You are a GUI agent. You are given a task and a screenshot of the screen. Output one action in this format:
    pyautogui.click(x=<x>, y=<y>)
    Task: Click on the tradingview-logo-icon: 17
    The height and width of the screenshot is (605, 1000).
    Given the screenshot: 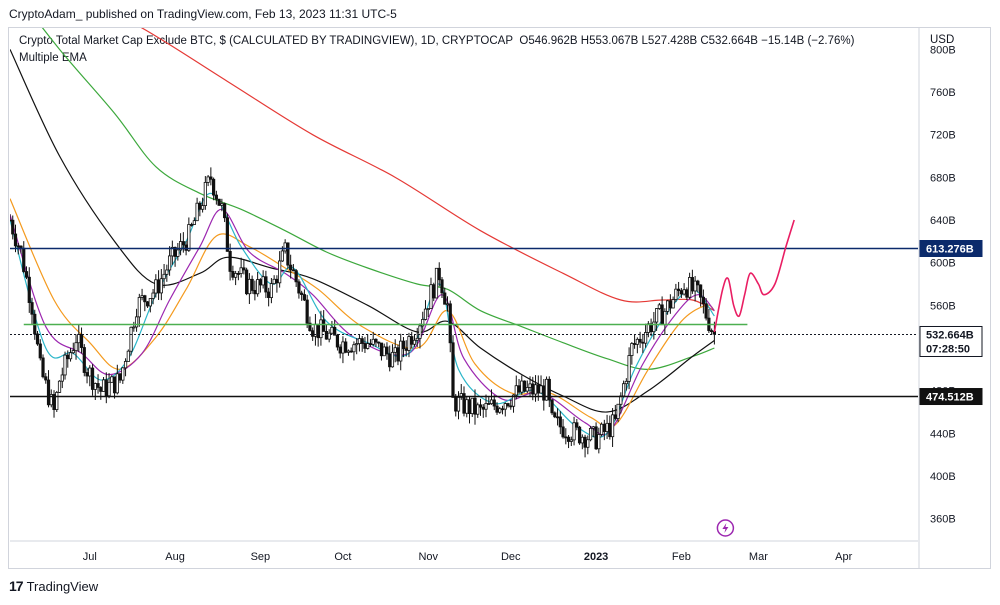 What is the action you would take?
    pyautogui.click(x=16, y=586)
    